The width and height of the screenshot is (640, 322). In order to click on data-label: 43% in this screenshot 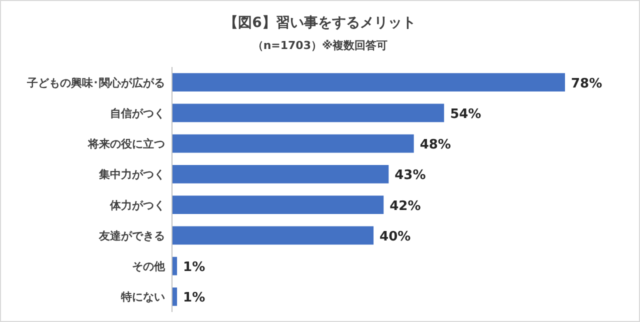, I will do `click(410, 176)`.